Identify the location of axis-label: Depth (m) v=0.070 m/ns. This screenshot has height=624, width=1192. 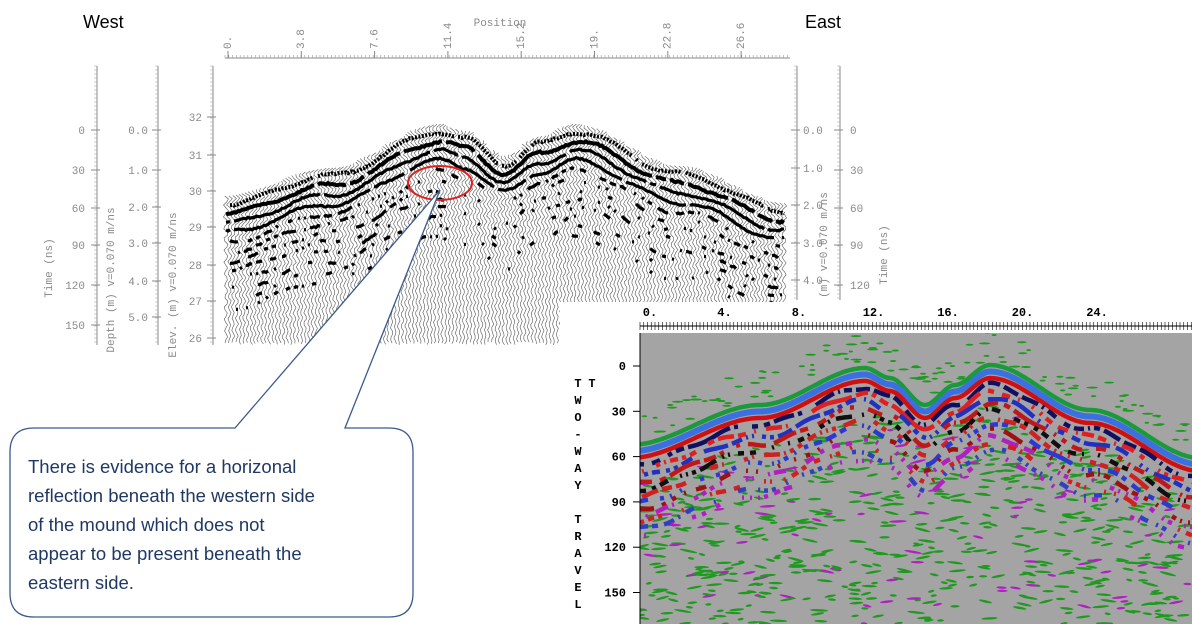
(112, 279).